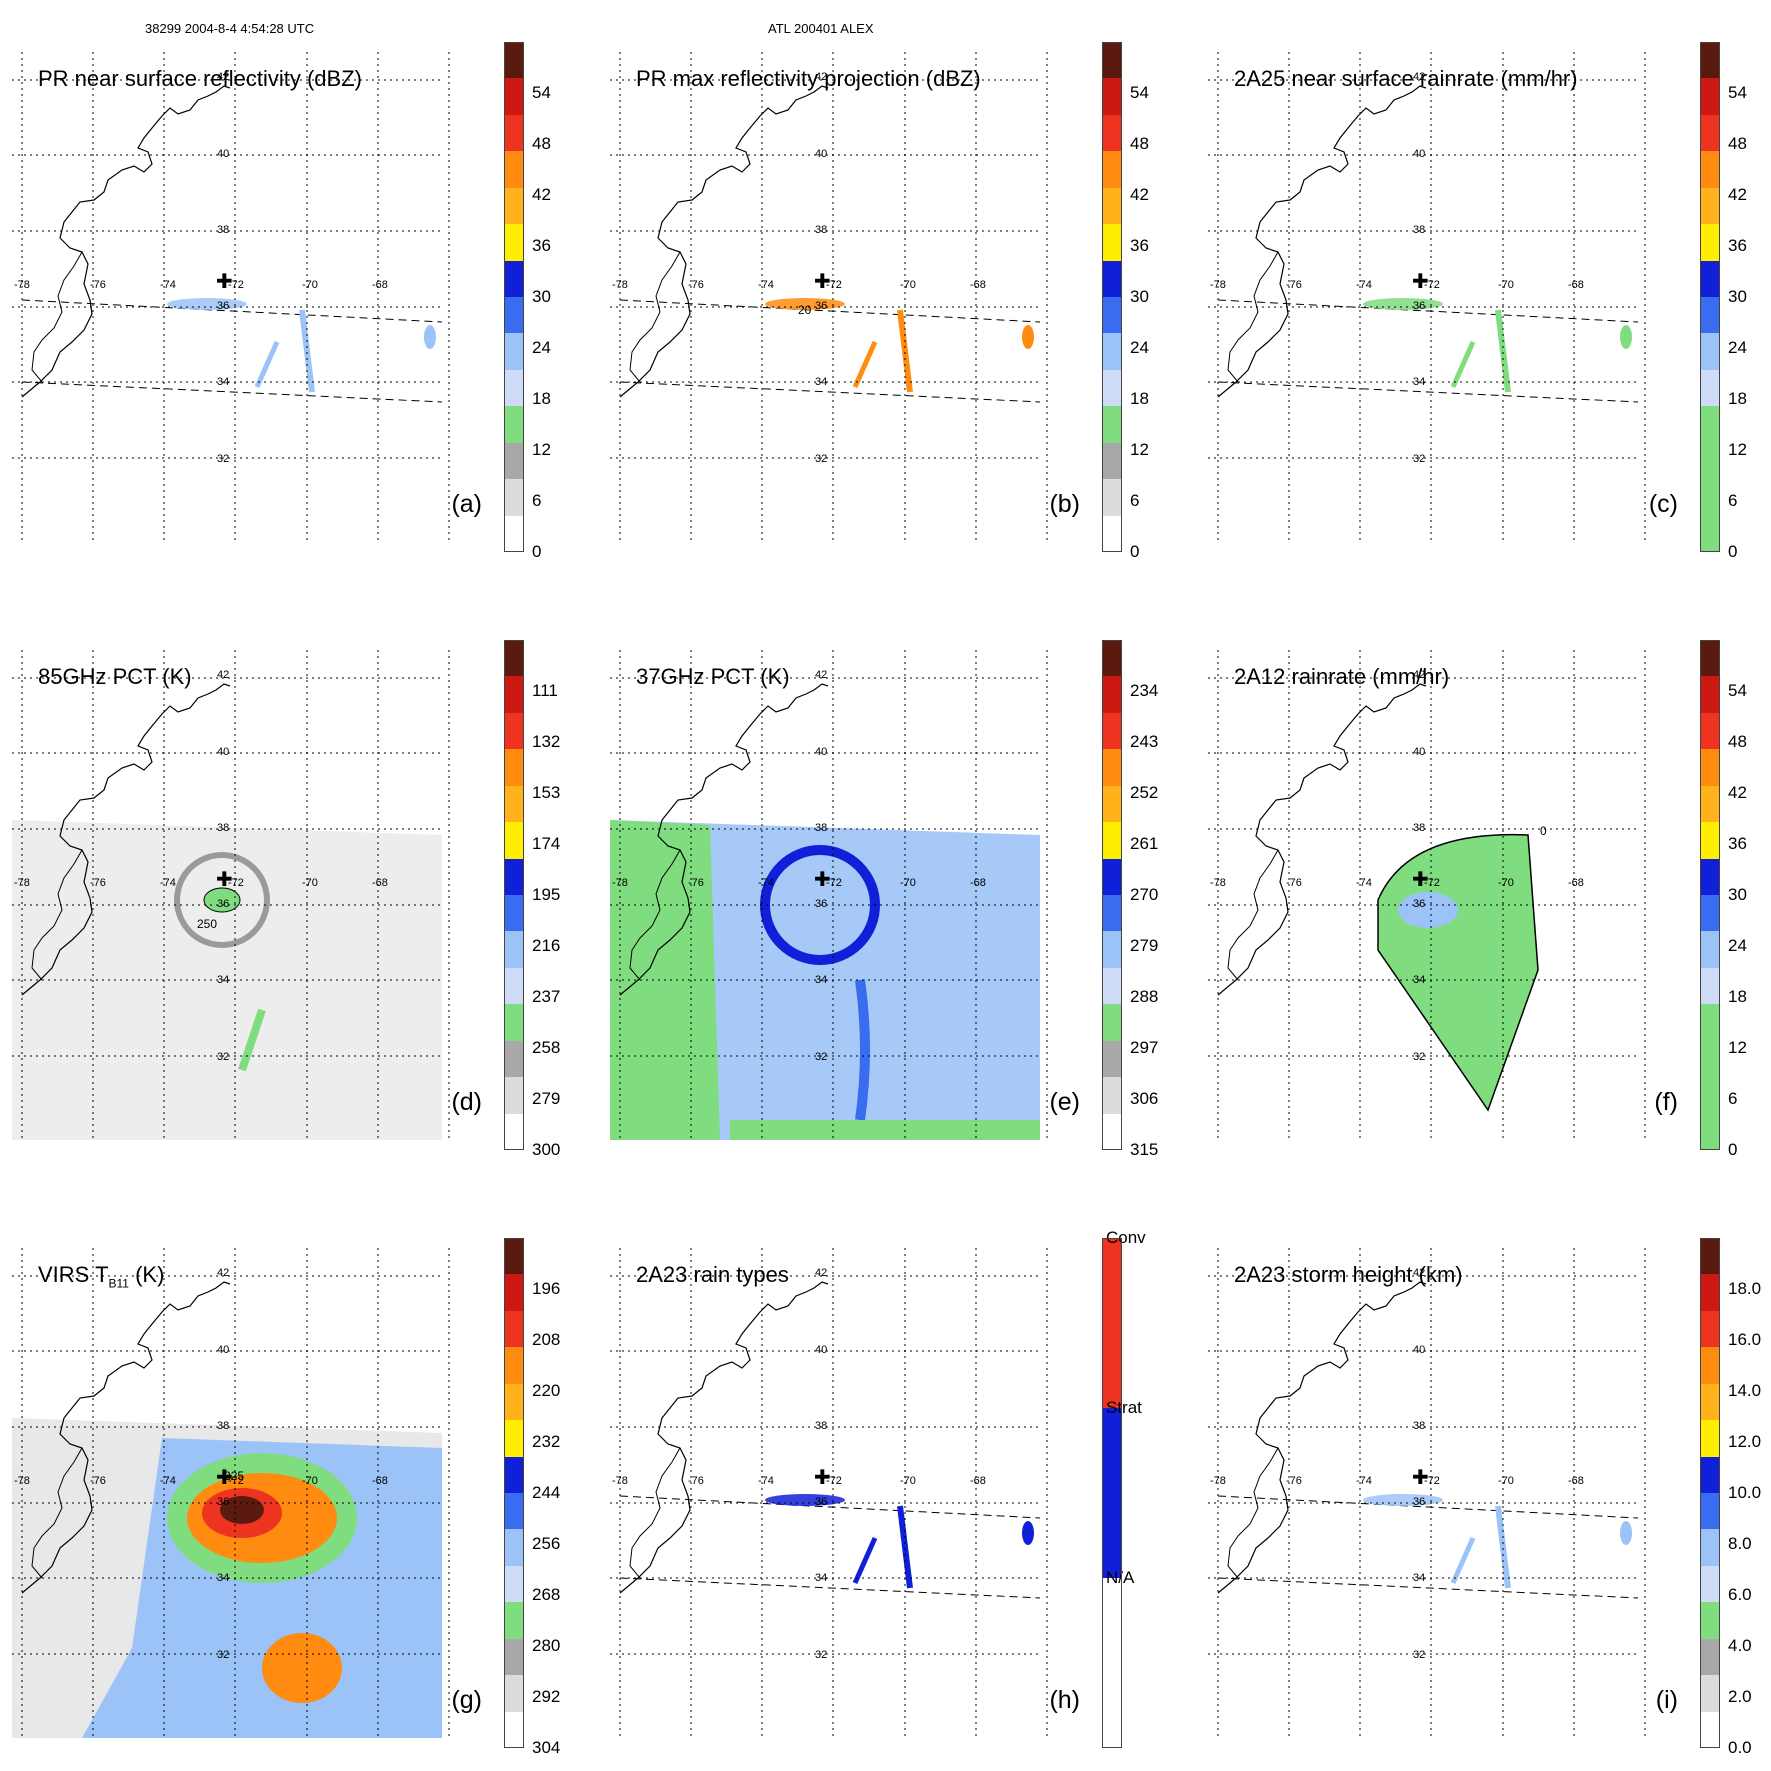  Describe the element at coordinates (546, 741) in the screenshot. I see `colorbar-tick: 132` at that location.